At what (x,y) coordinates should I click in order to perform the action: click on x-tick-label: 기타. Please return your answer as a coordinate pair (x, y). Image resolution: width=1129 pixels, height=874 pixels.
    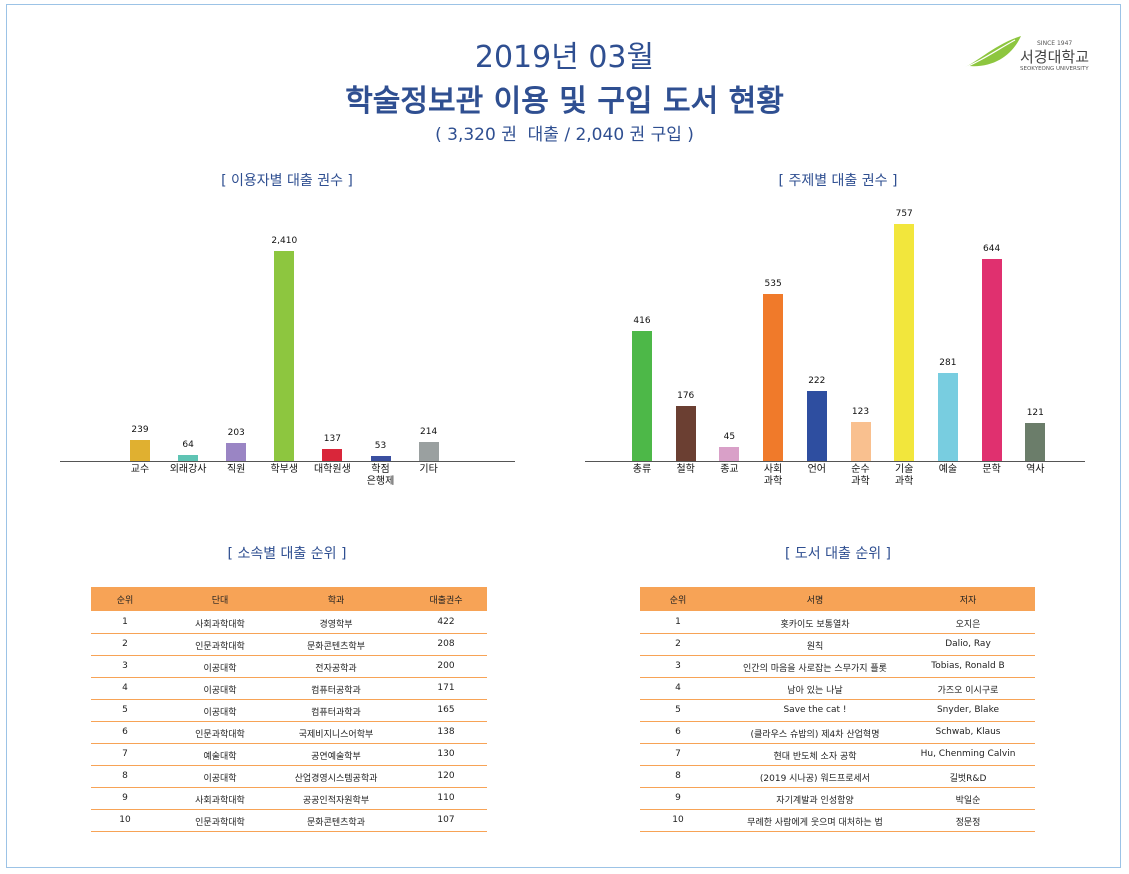
    Looking at the image, I should click on (428, 469).